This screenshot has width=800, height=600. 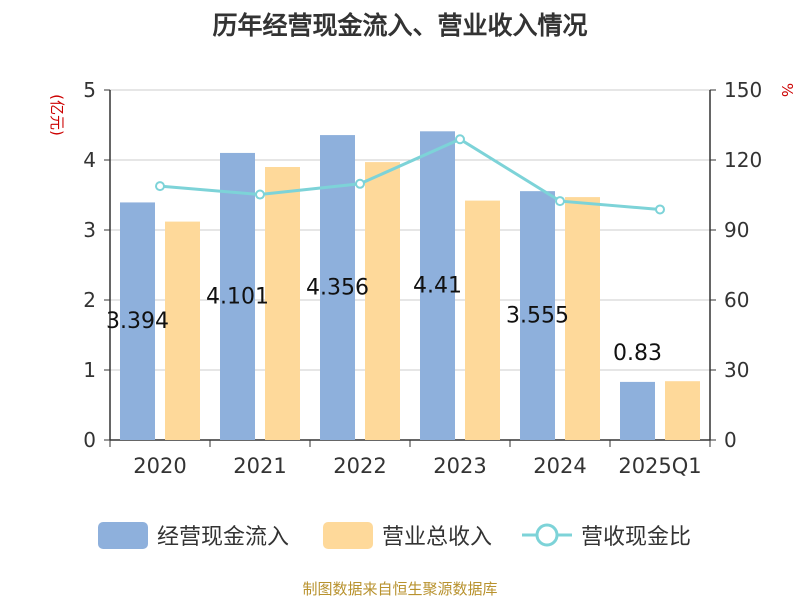 I want to click on left-axis-label: (亿元), so click(x=57, y=115).